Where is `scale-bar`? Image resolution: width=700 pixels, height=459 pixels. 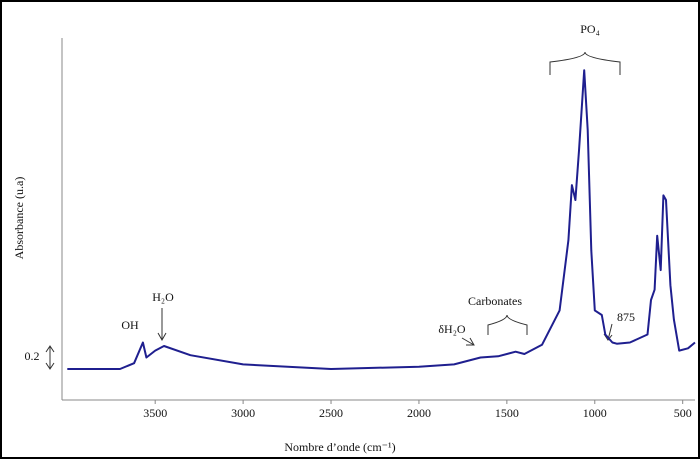 scale-bar is located at coordinates (50, 357).